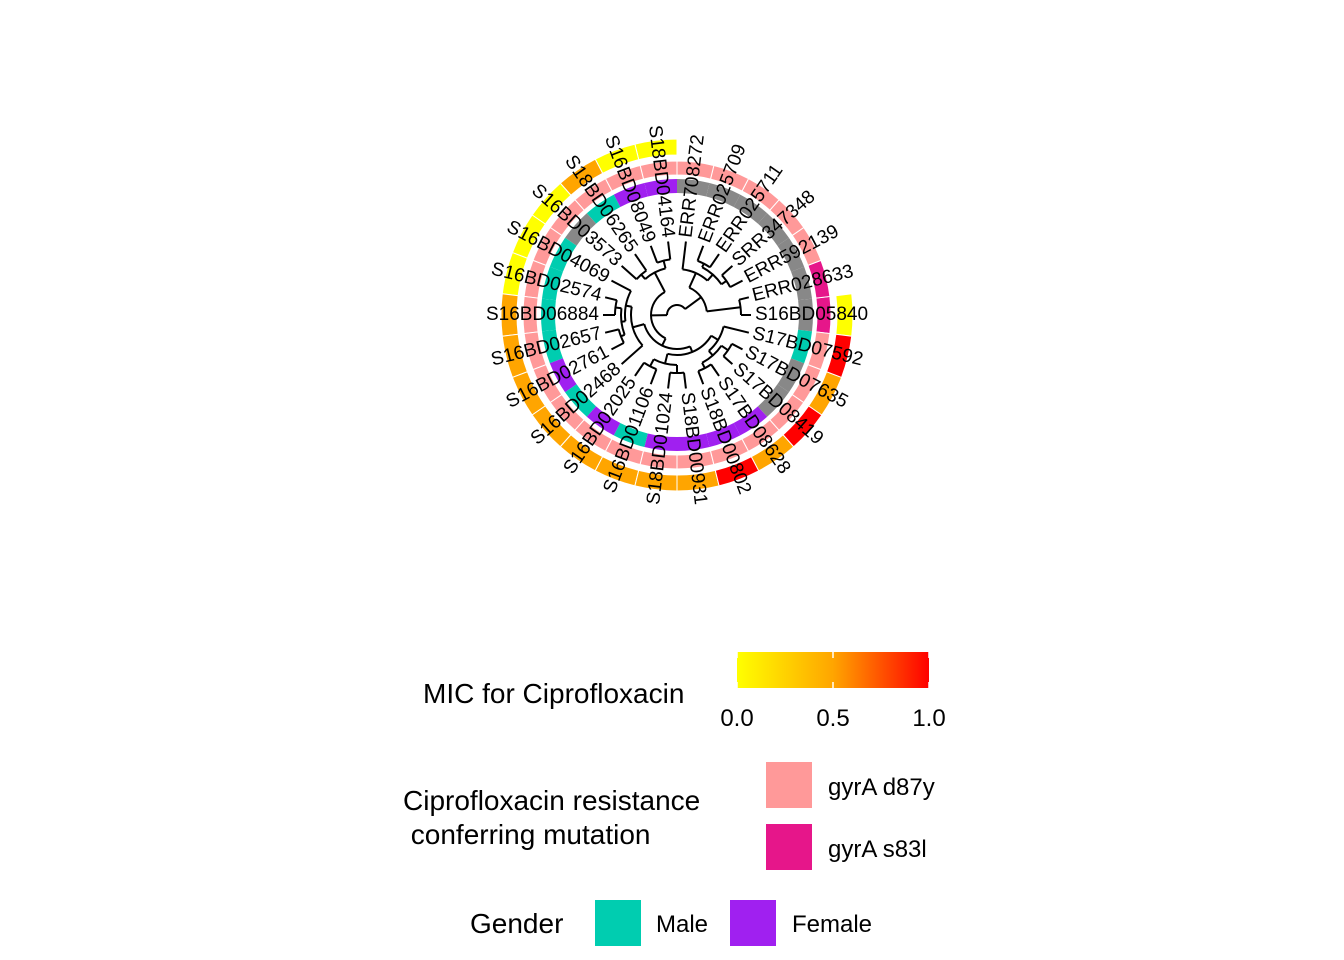 Image resolution: width=1344 pixels, height=960 pixels. What do you see at coordinates (877, 849) in the screenshot?
I see `mutation-label-s83l: gyrA s83l` at bounding box center [877, 849].